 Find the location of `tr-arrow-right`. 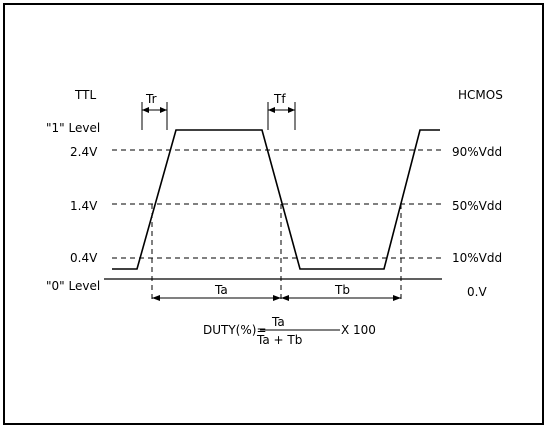

tr-arrow-right is located at coordinates (163, 110).